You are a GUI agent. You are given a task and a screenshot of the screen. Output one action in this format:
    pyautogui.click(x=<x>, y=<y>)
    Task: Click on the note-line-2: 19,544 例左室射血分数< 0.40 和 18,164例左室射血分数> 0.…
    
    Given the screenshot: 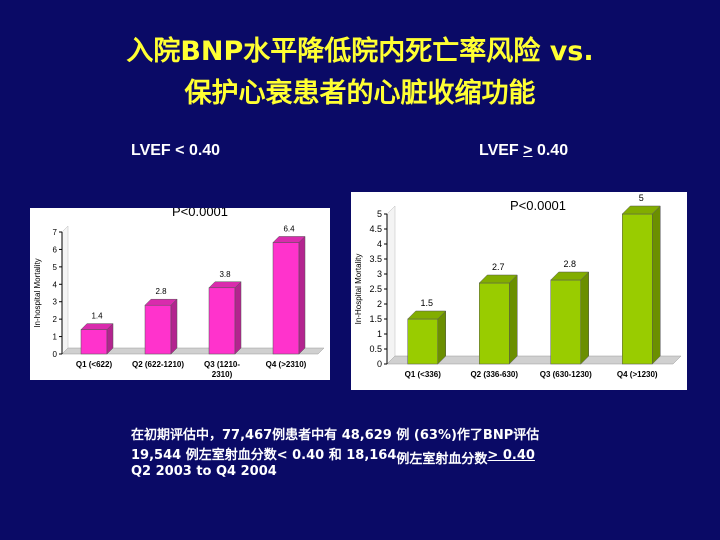 What is the action you would take?
    pyautogui.click(x=333, y=455)
    